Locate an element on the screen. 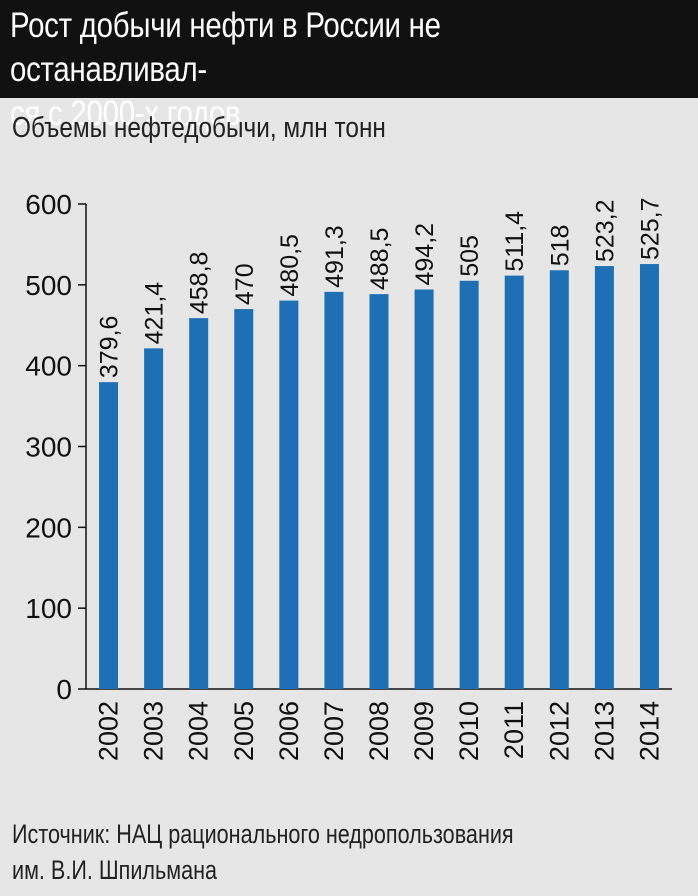 Image resolution: width=698 pixels, height=896 pixels. value-label: 511,4 is located at coordinates (515, 241).